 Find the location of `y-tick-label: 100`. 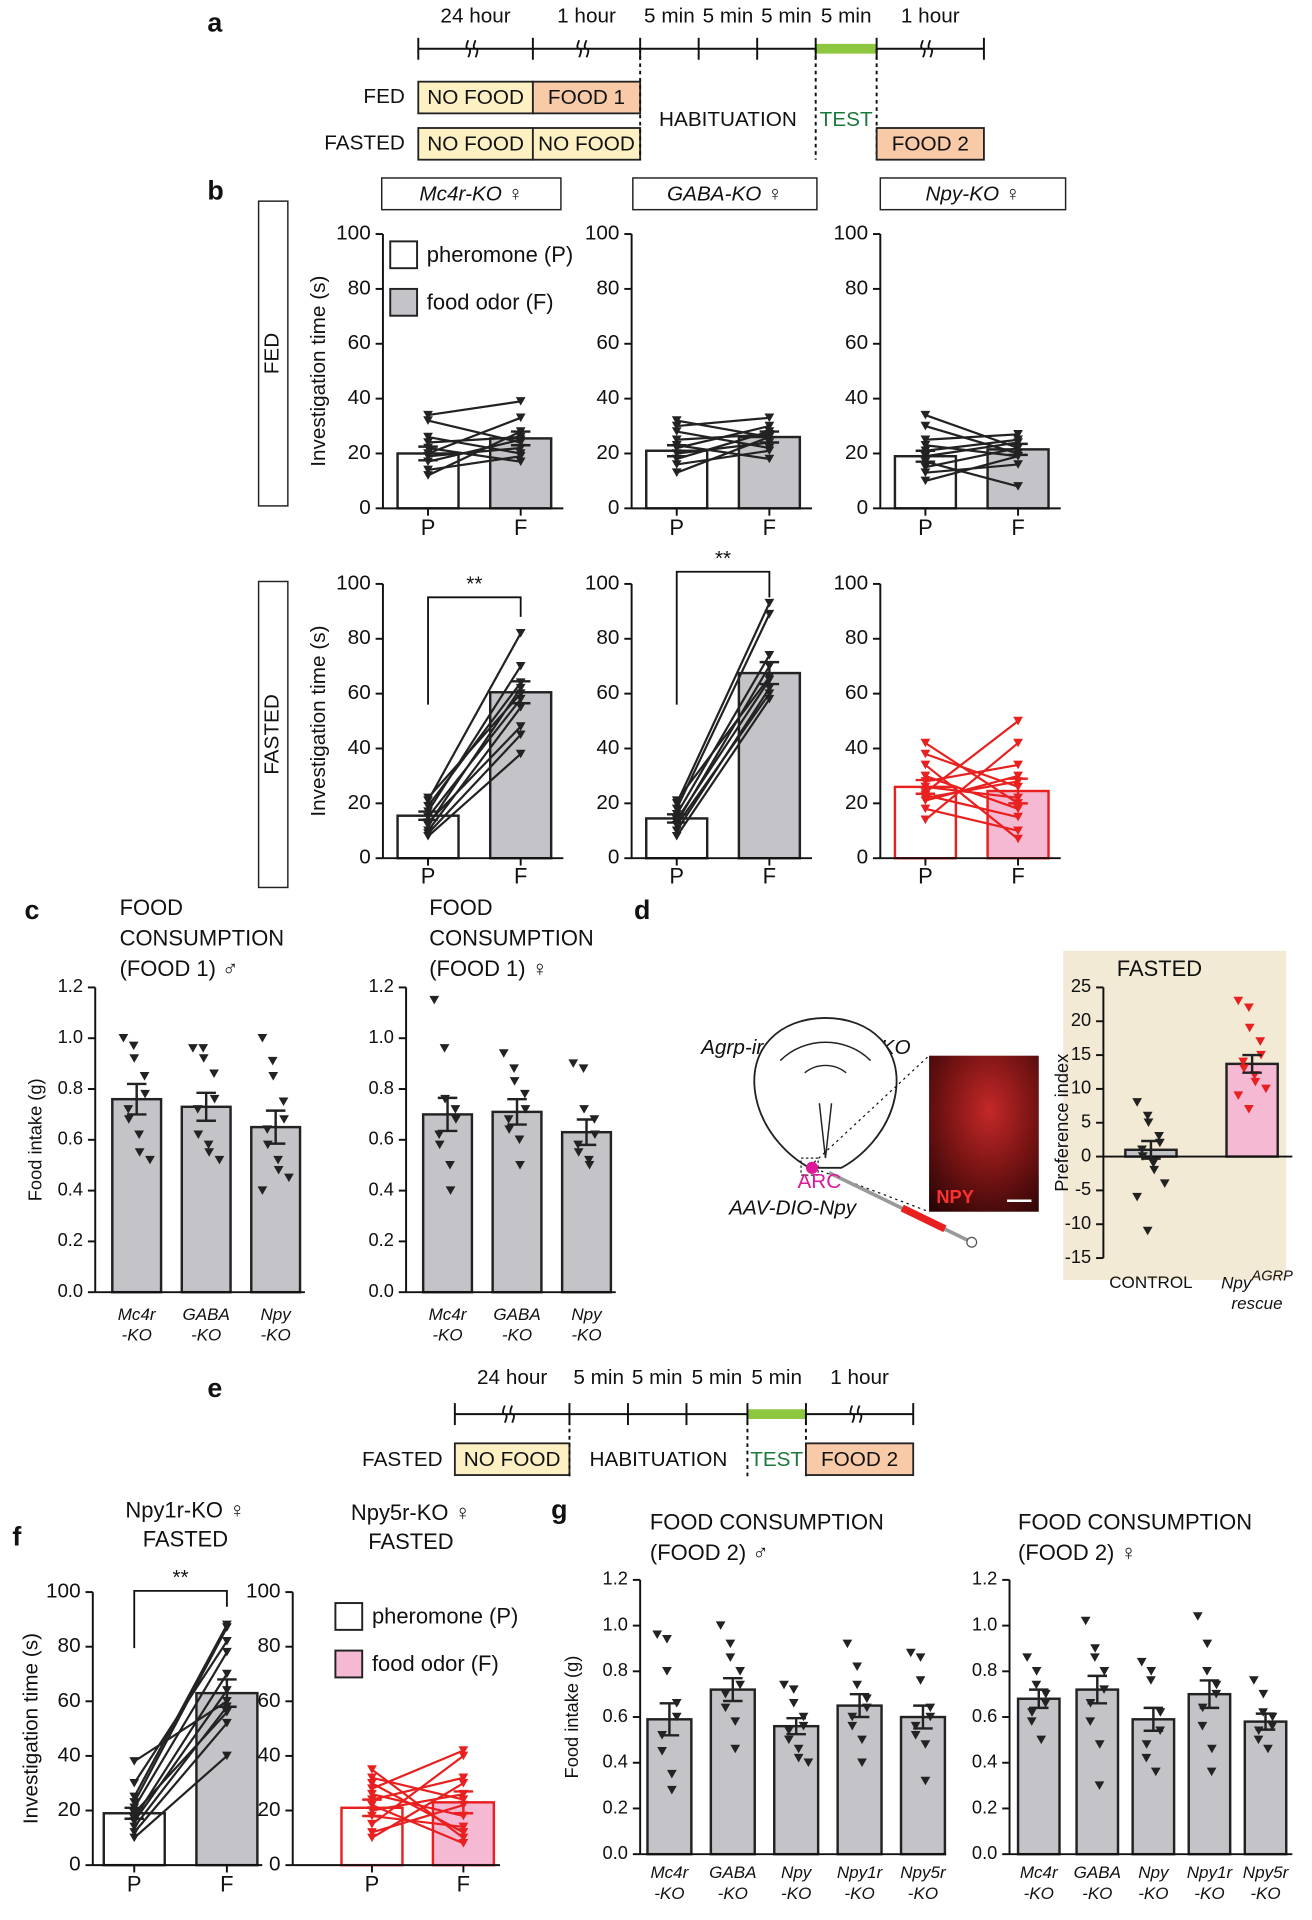

y-tick-label: 100 is located at coordinates (263, 1591).